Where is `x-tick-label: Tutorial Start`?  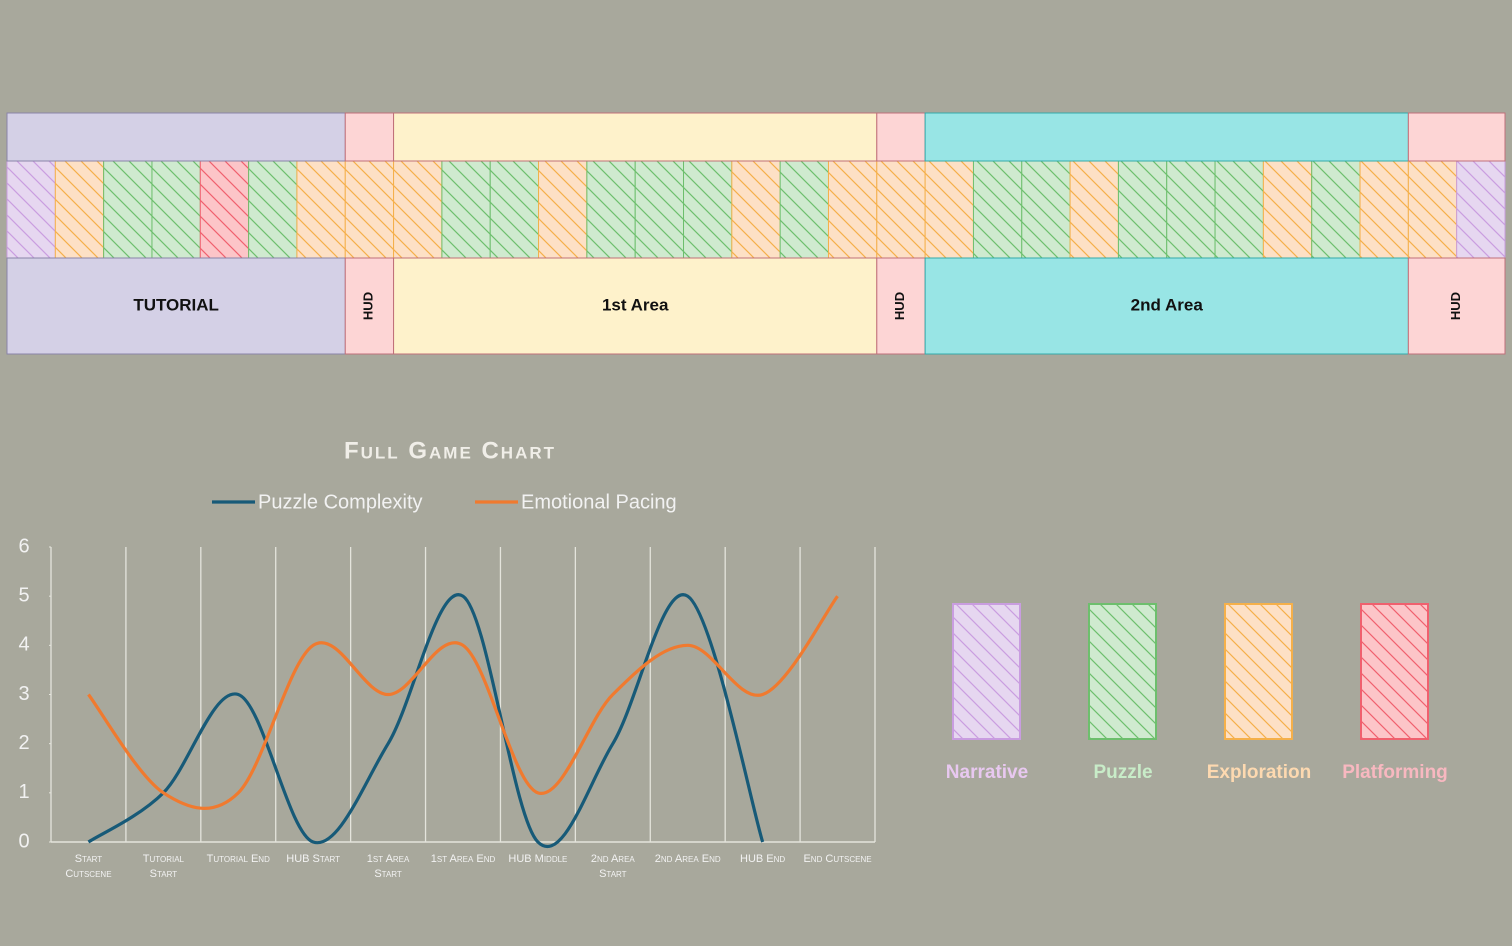 x-tick-label: Tutorial Start is located at coordinates (163, 866).